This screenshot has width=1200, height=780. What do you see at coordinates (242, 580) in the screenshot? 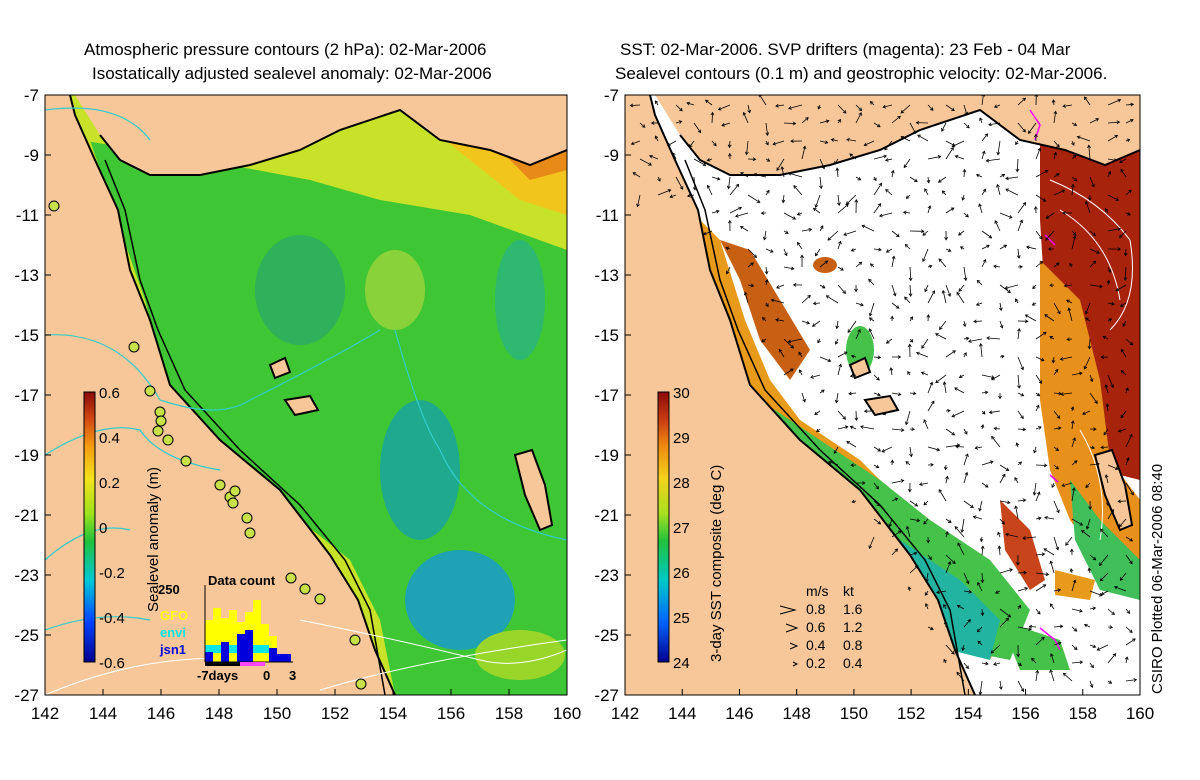
I see `histogram-title: Data count` at bounding box center [242, 580].